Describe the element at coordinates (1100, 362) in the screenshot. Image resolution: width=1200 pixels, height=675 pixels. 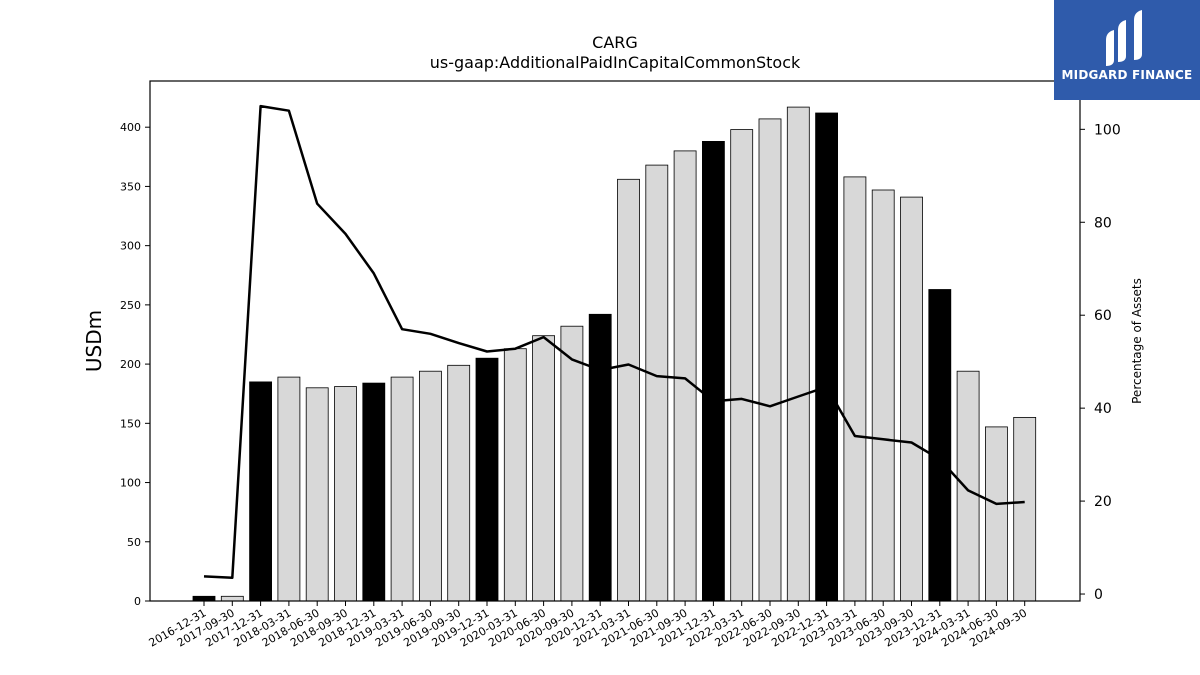
I see `right-axis-ticks: 0 20 40 60 80 100` at that location.